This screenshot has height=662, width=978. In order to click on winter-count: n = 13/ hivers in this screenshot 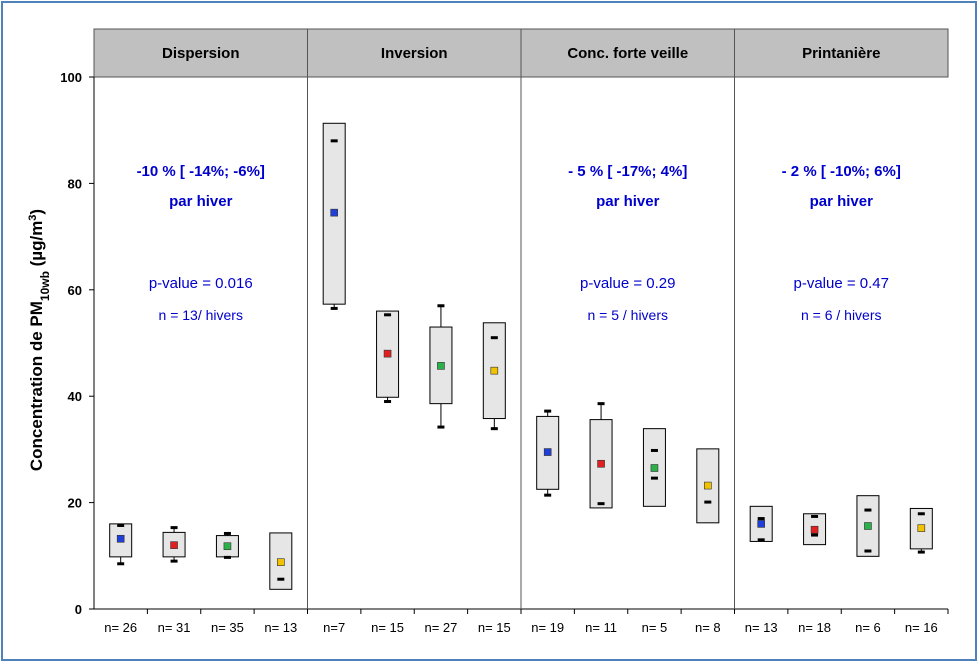, I will do `click(201, 315)`.